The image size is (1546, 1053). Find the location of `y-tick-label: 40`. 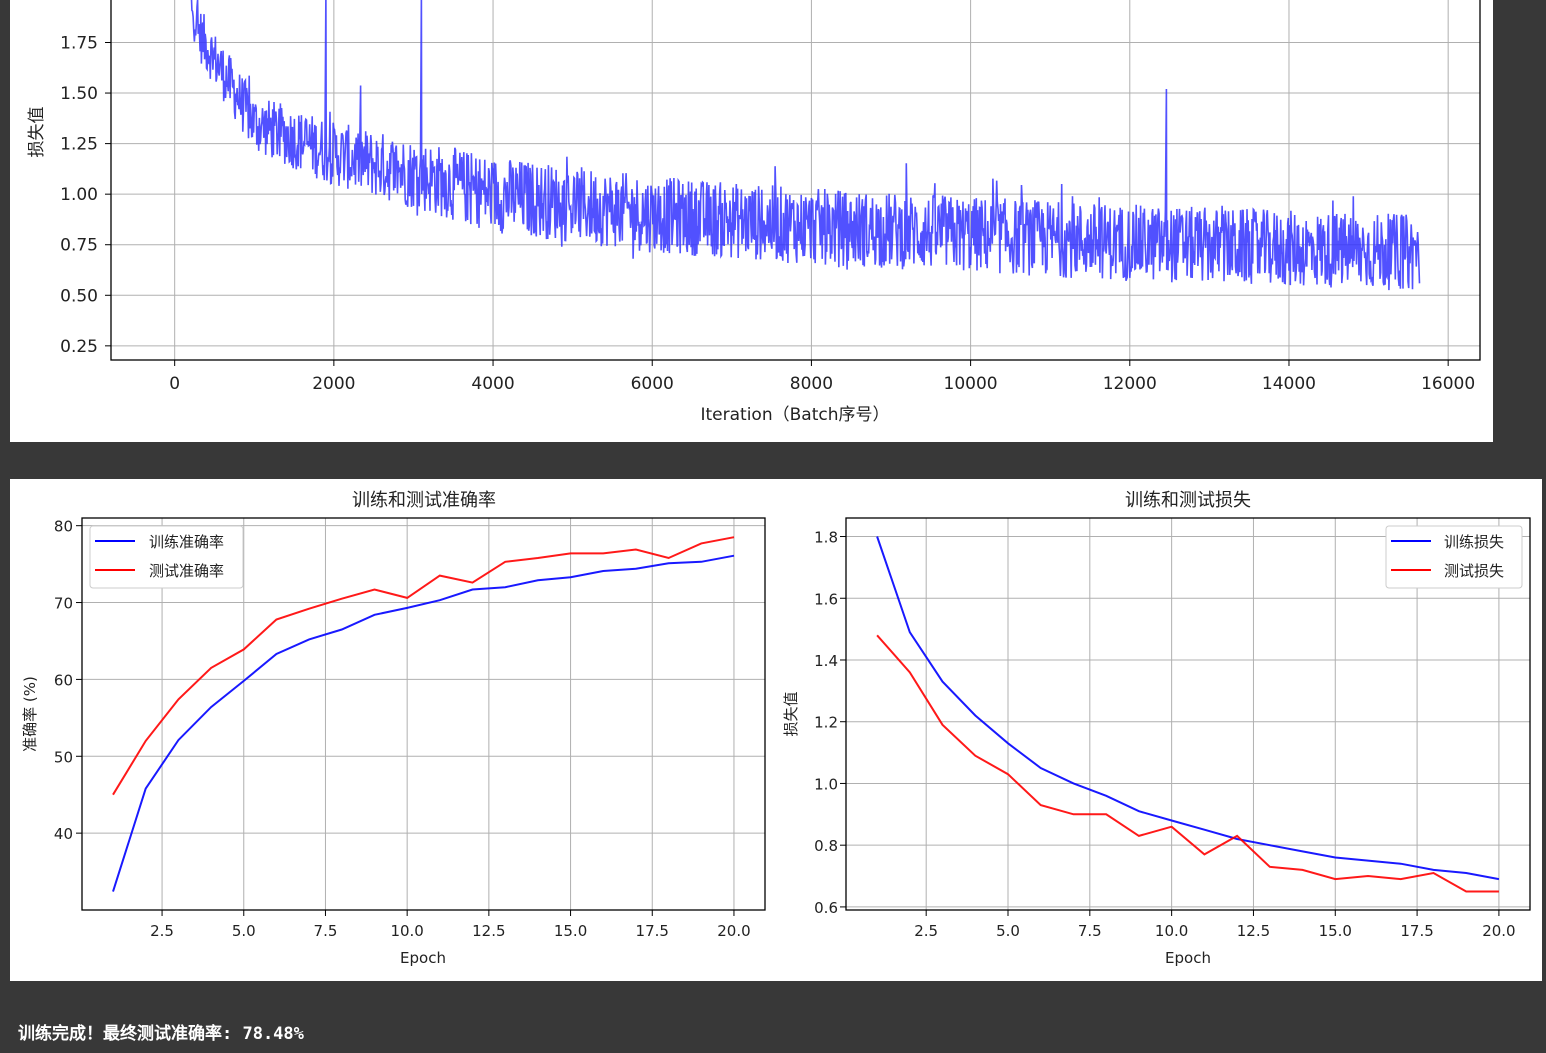

y-tick-label: 40 is located at coordinates (63, 834).